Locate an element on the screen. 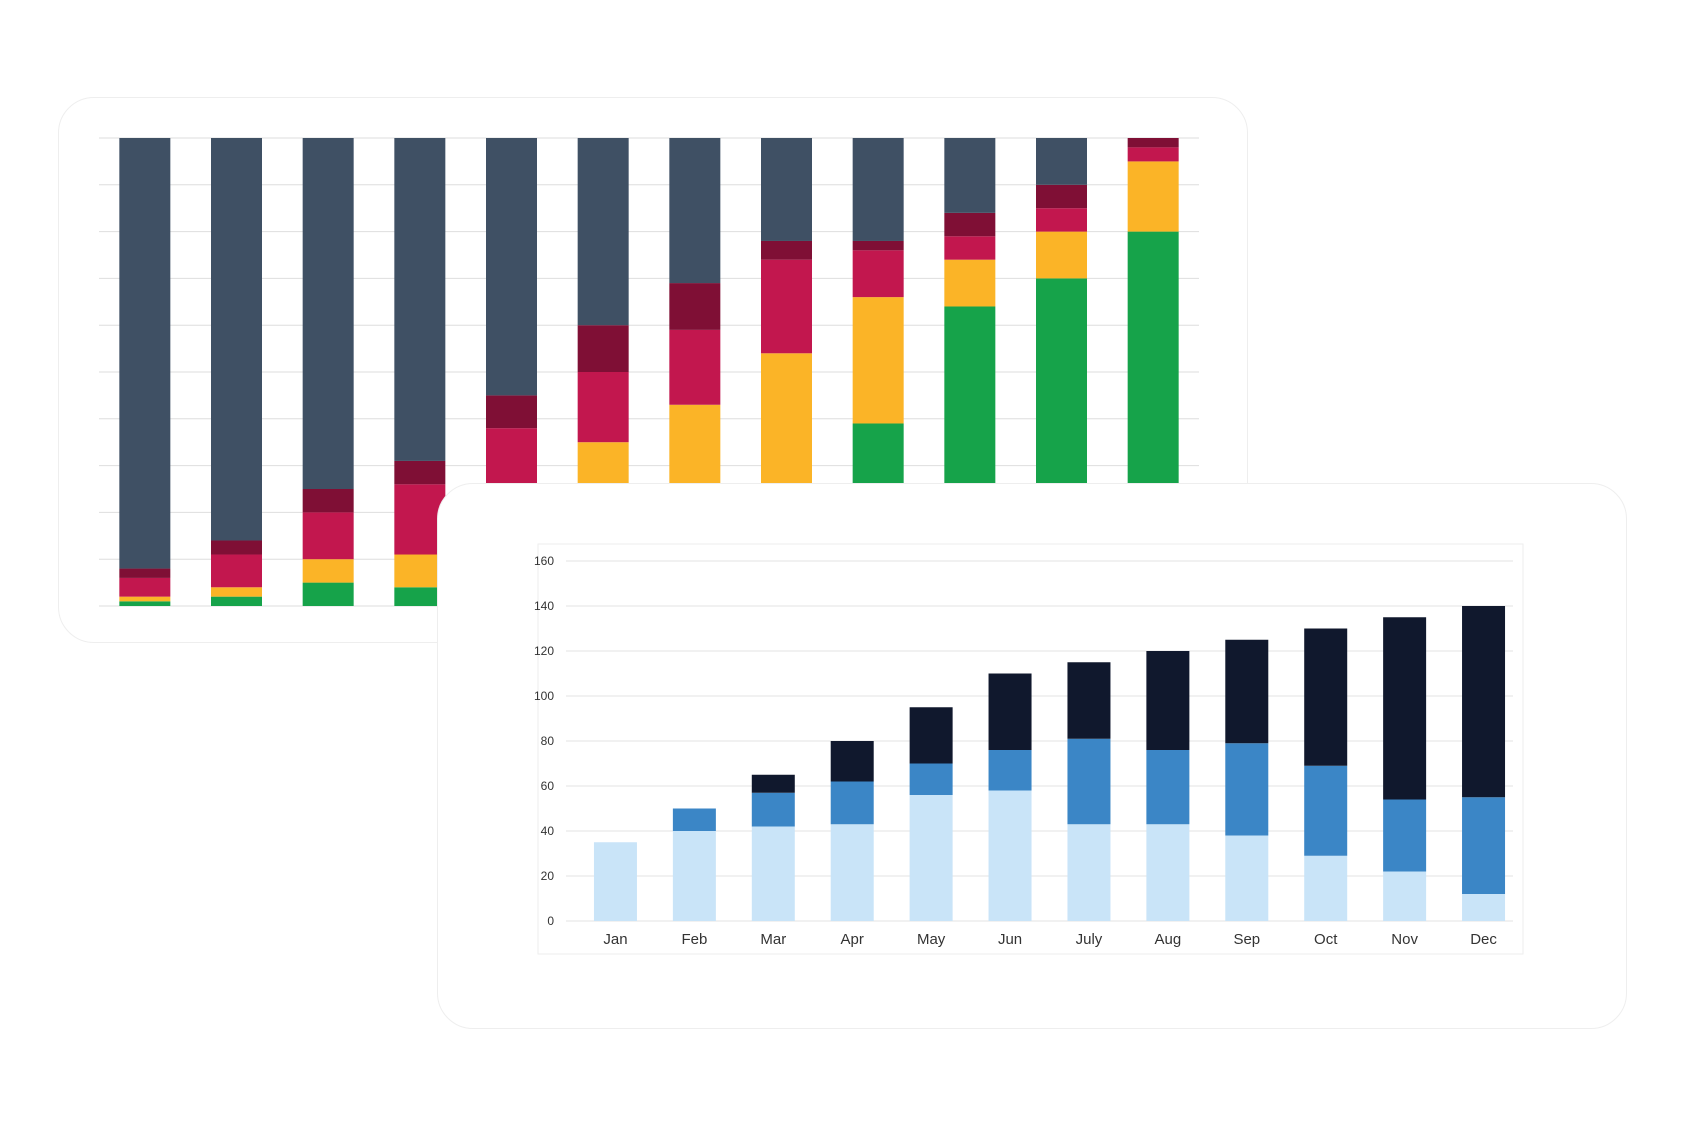 This screenshot has height=1136, width=1700. bar-segment-s2-Sep is located at coordinates (1247, 691).